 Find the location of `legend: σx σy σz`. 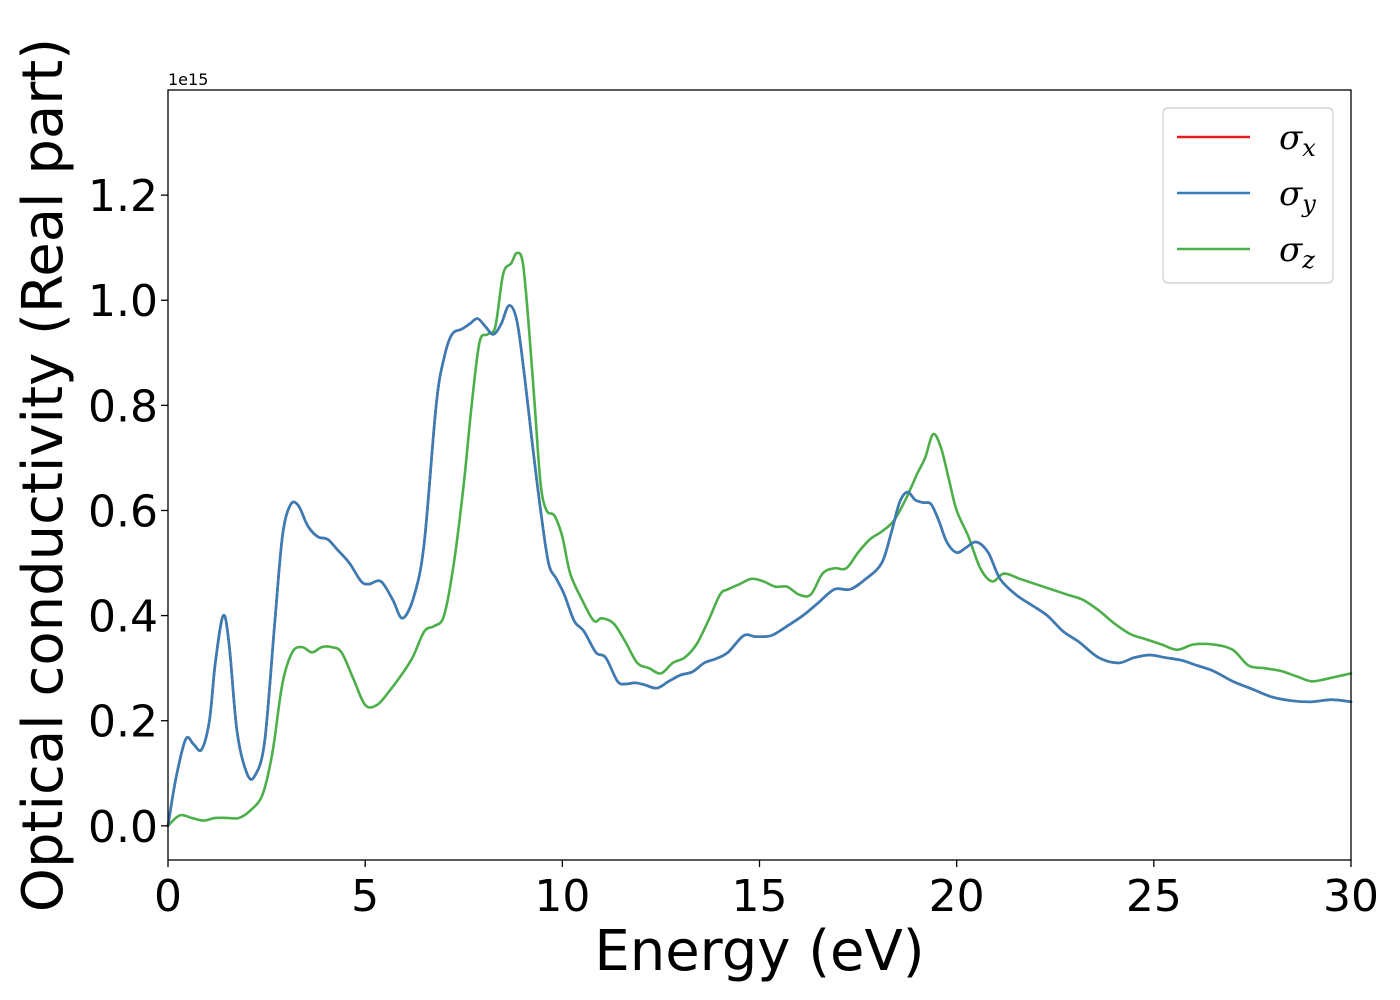

legend: σx σy σz is located at coordinates (1248, 195).